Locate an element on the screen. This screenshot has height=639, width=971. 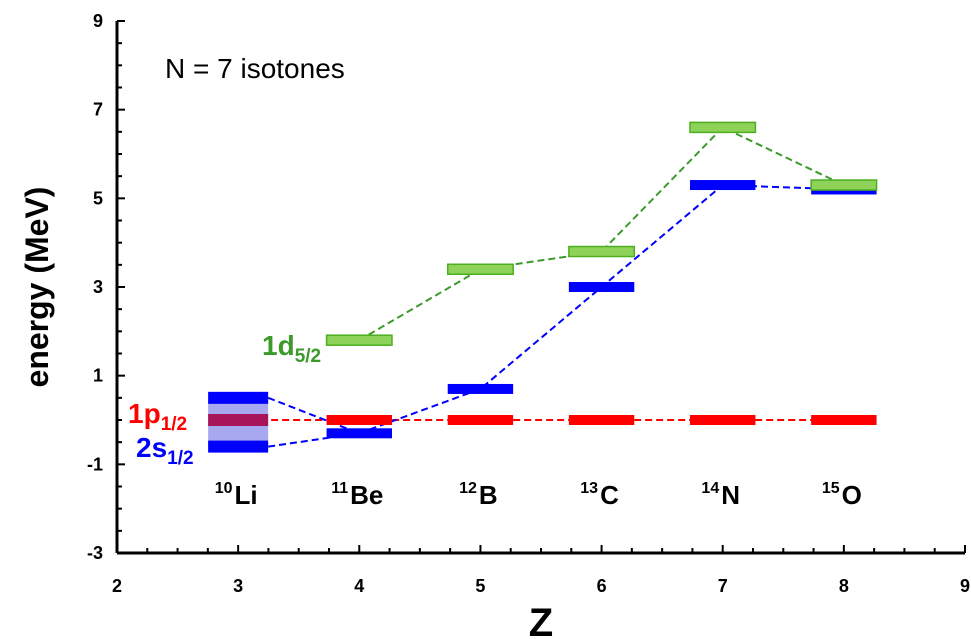
y-tick-label: 1 is located at coordinates (98, 376).